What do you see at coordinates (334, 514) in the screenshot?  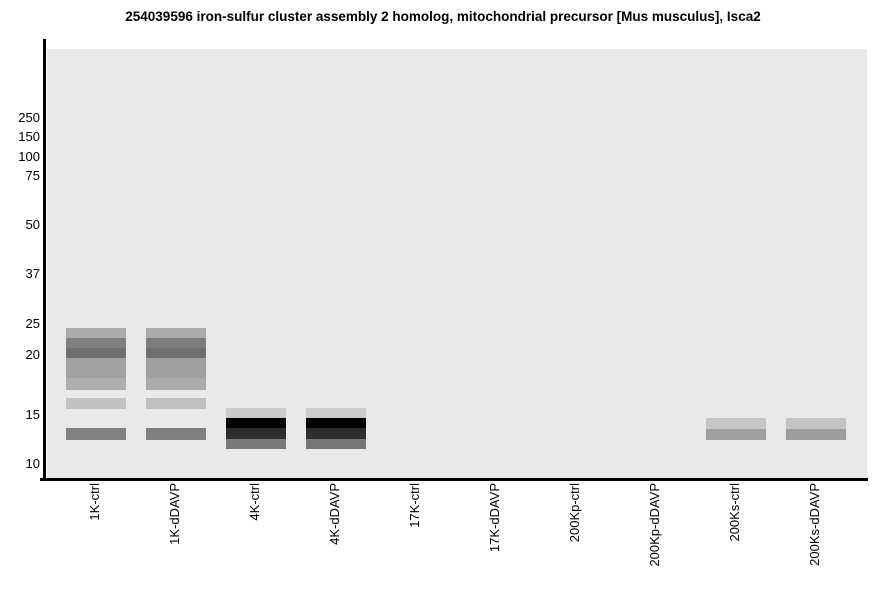 I see `lane-label: 4K-dDAVP` at bounding box center [334, 514].